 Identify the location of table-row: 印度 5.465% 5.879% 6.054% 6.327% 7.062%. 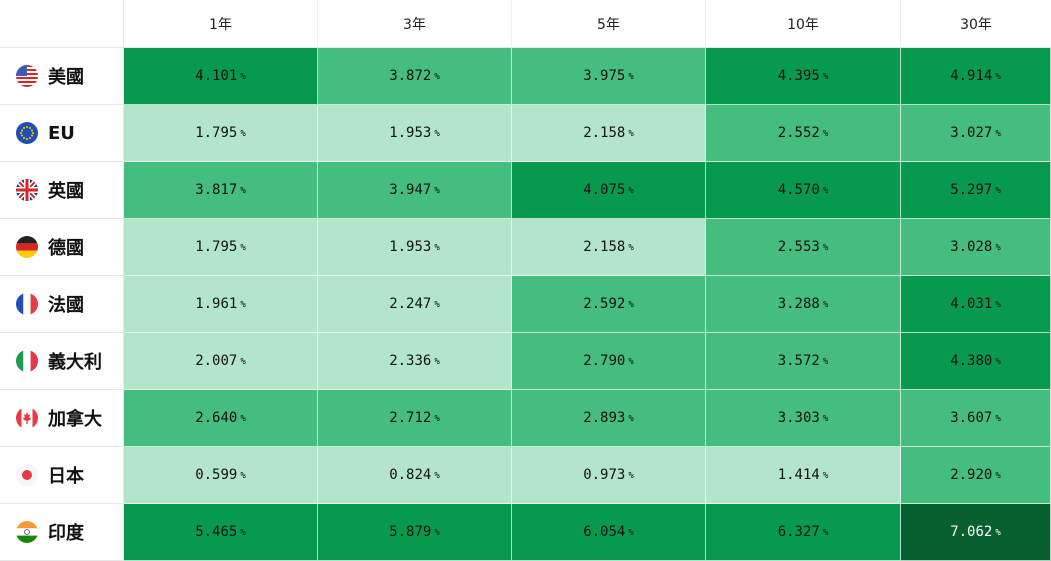
(525, 532).